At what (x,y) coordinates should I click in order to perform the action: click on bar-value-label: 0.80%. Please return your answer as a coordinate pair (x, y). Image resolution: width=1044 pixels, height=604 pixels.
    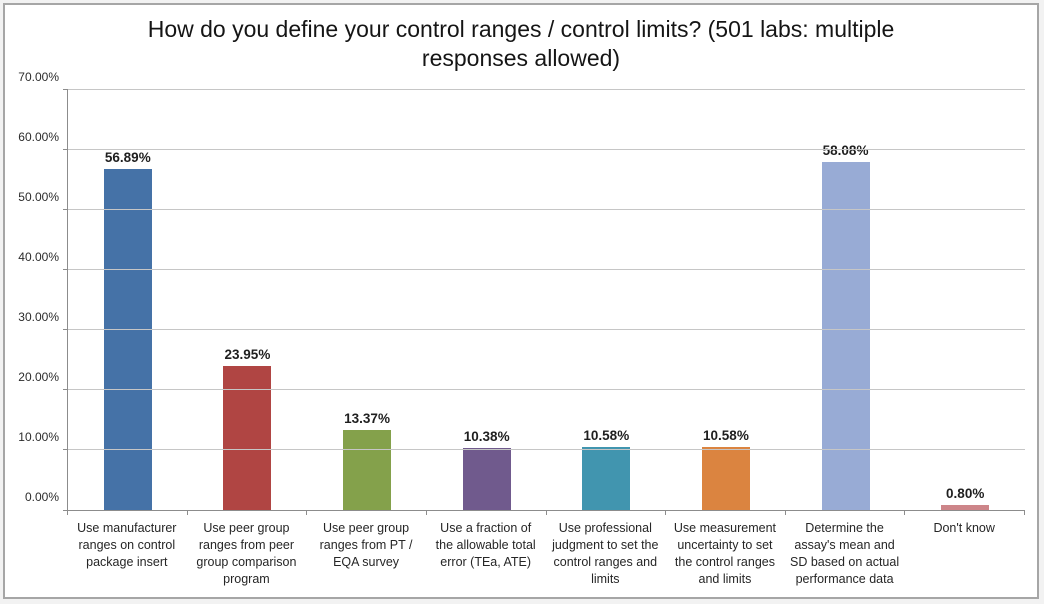
    Looking at the image, I should click on (965, 493).